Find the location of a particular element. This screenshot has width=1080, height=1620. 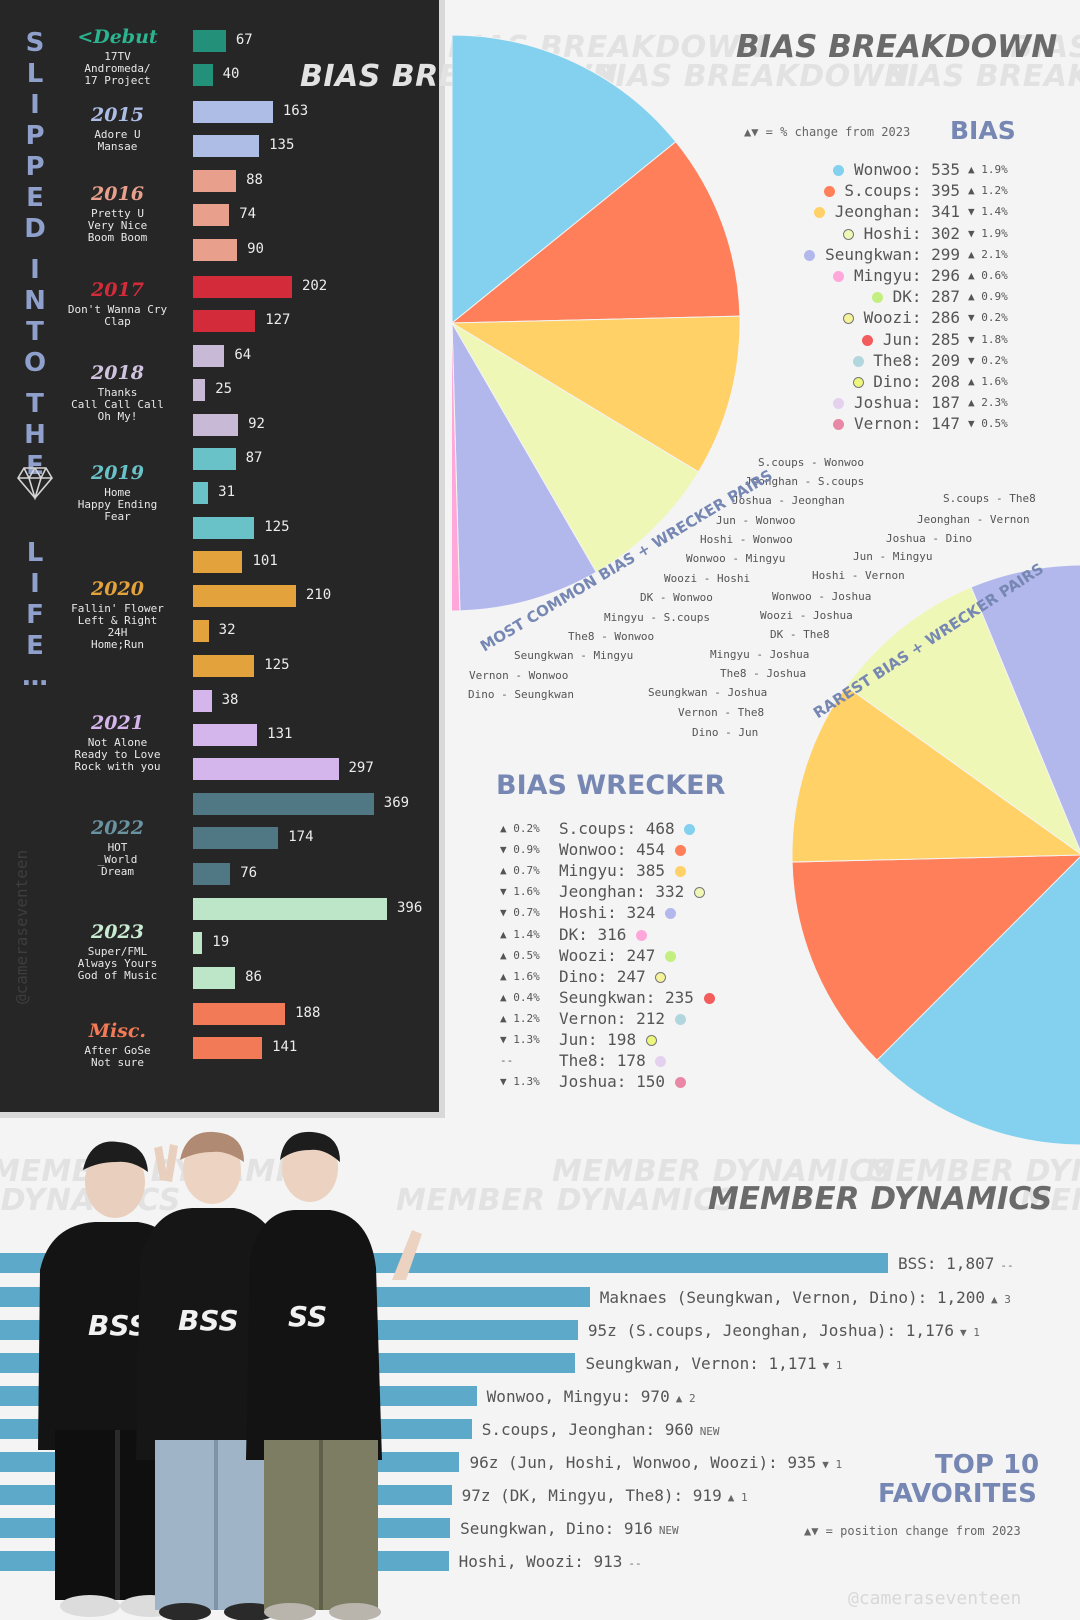

wrecker-legend-change: ▼ 1.3% is located at coordinates (520, 1082).